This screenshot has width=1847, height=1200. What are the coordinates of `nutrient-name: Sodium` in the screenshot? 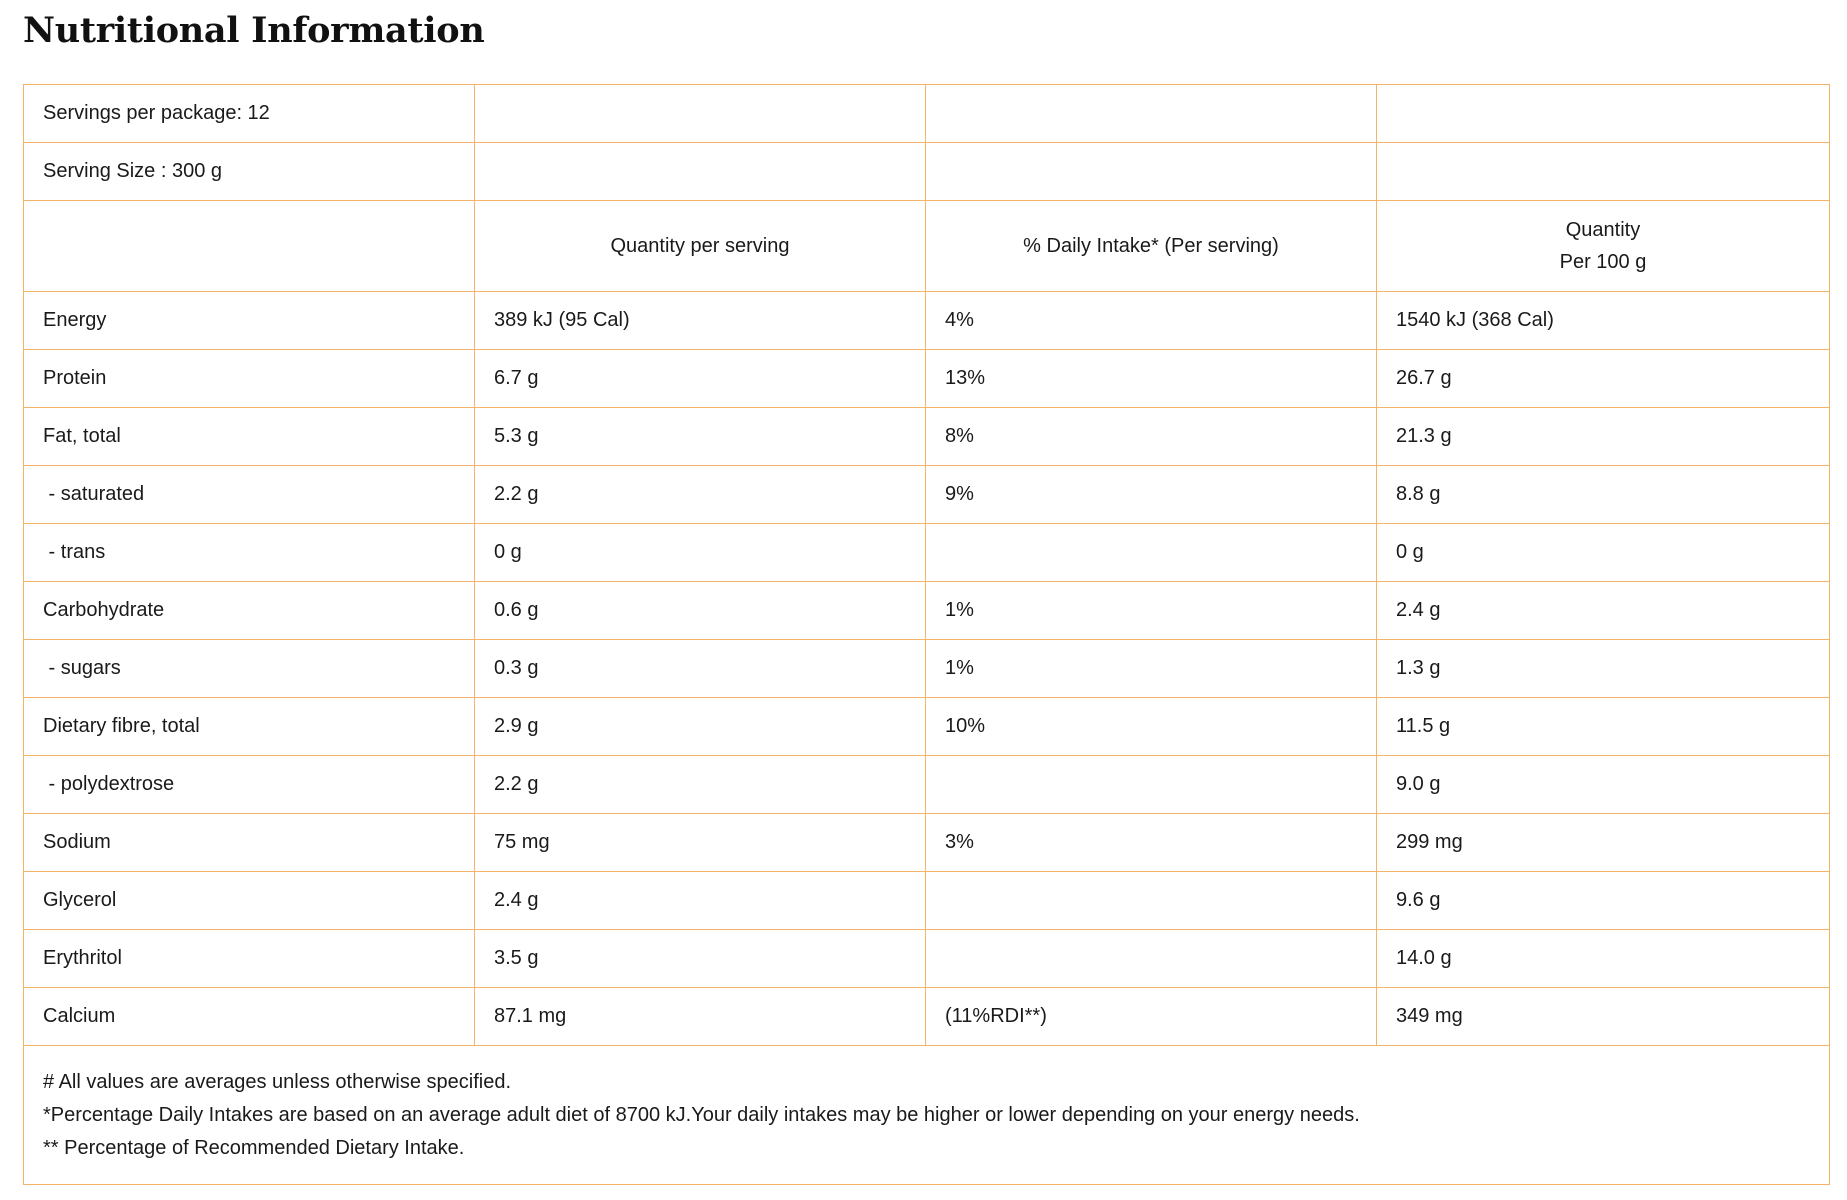 It's located at (249, 842).